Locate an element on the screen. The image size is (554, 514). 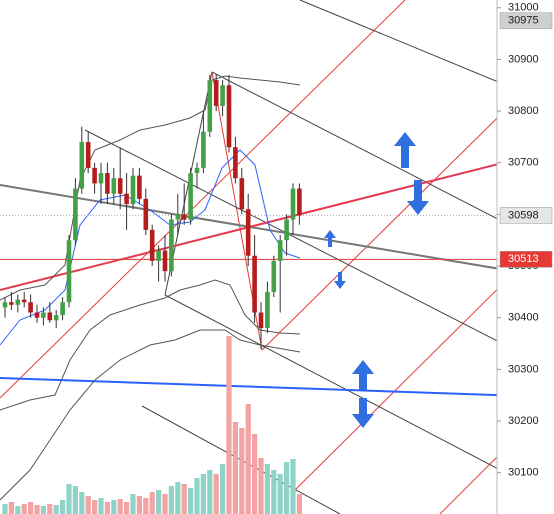
y-tick-label: 30400 is located at coordinates (523, 318).